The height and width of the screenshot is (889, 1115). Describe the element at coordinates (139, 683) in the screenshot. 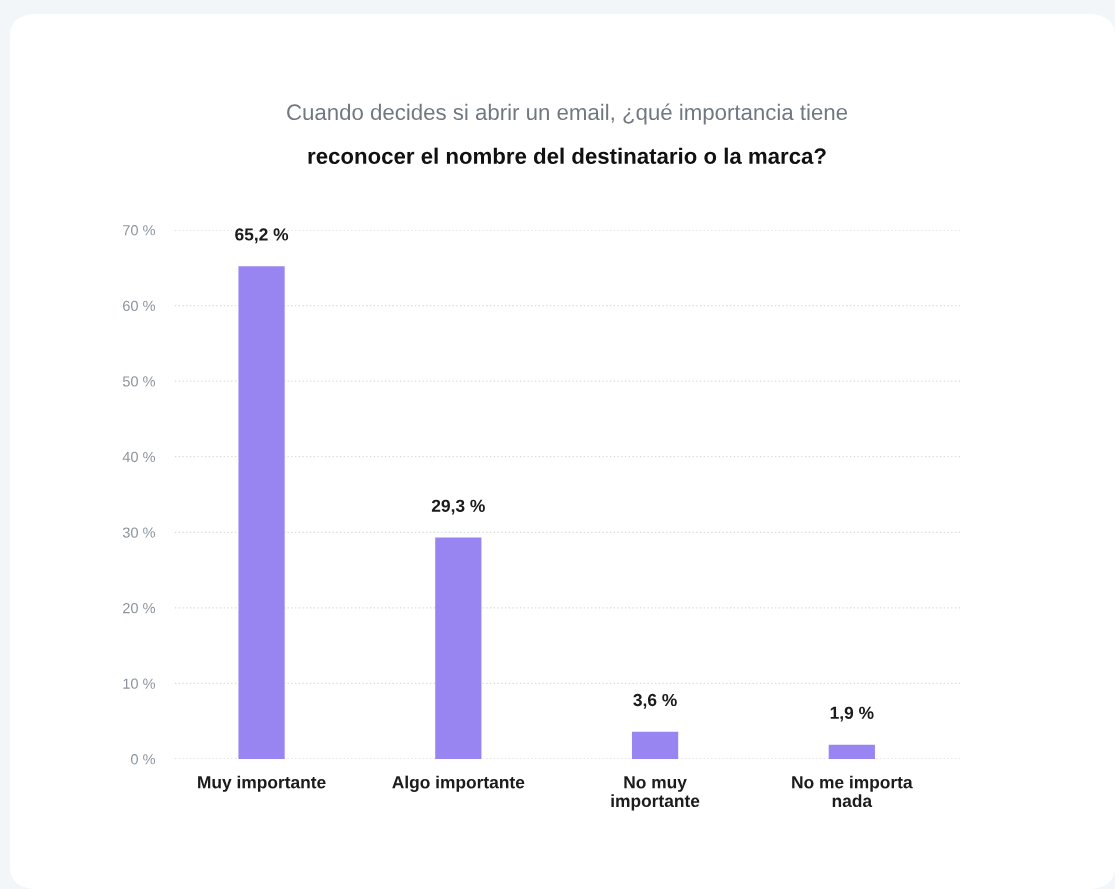

I see `y-tick-label: 10 %` at that location.